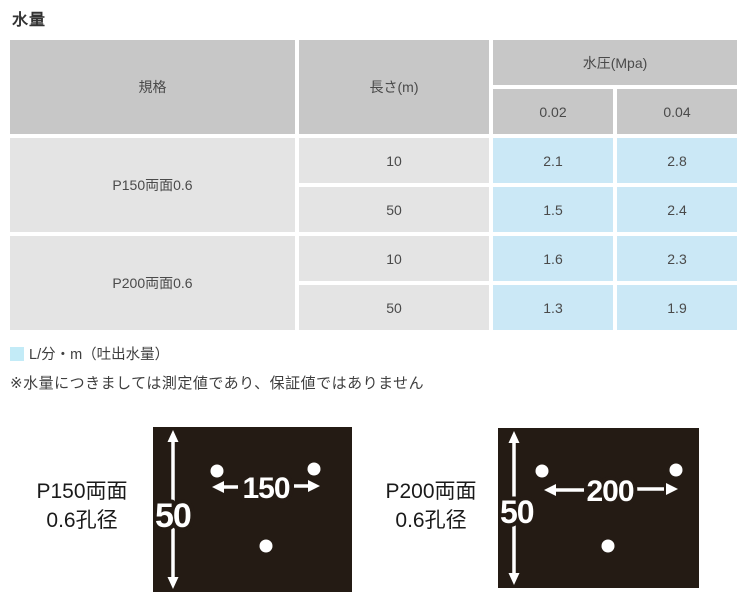  What do you see at coordinates (82, 506) in the screenshot?
I see `diagram-p150-label: P150両面 0.6孔径` at bounding box center [82, 506].